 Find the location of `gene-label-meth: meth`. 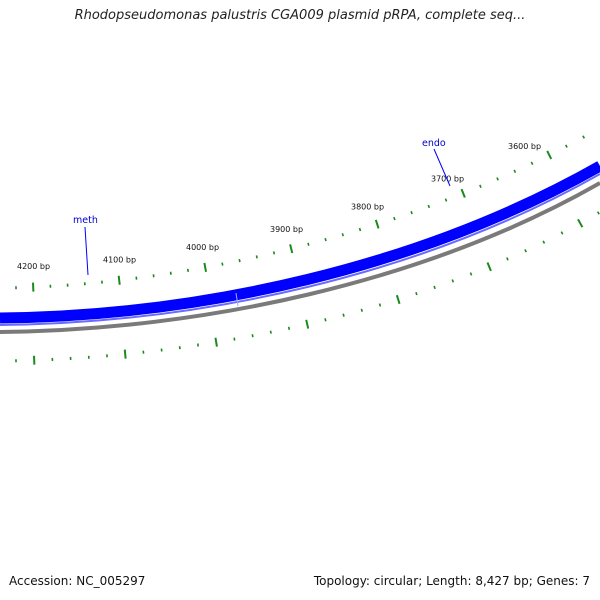

gene-label-meth: meth is located at coordinates (85, 220).